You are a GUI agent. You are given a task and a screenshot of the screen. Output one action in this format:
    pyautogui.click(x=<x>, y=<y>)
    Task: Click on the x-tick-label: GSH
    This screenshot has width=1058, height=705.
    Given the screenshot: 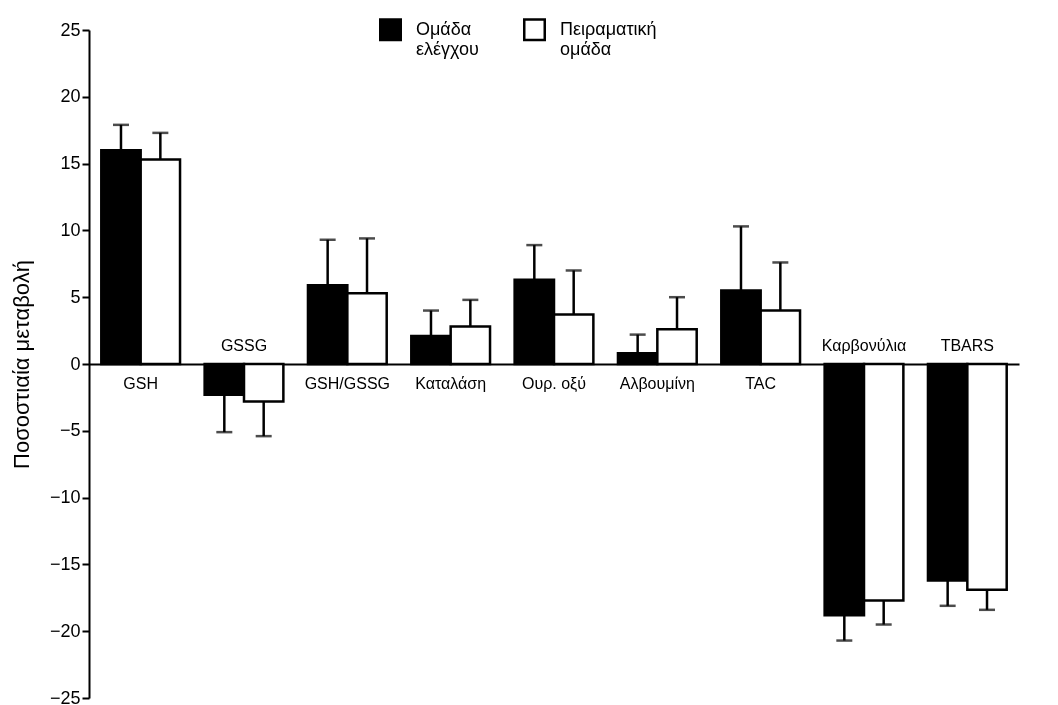 What is the action you would take?
    pyautogui.click(x=140, y=383)
    